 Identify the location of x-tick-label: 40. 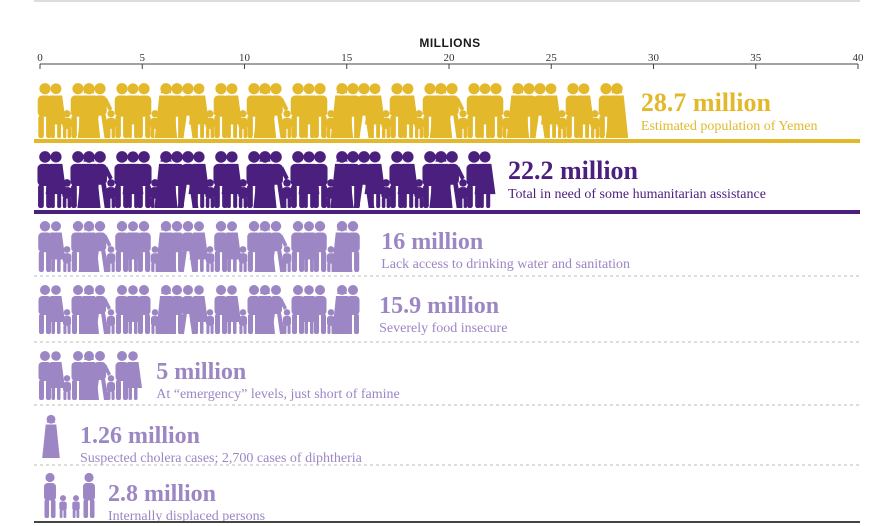
(859, 58).